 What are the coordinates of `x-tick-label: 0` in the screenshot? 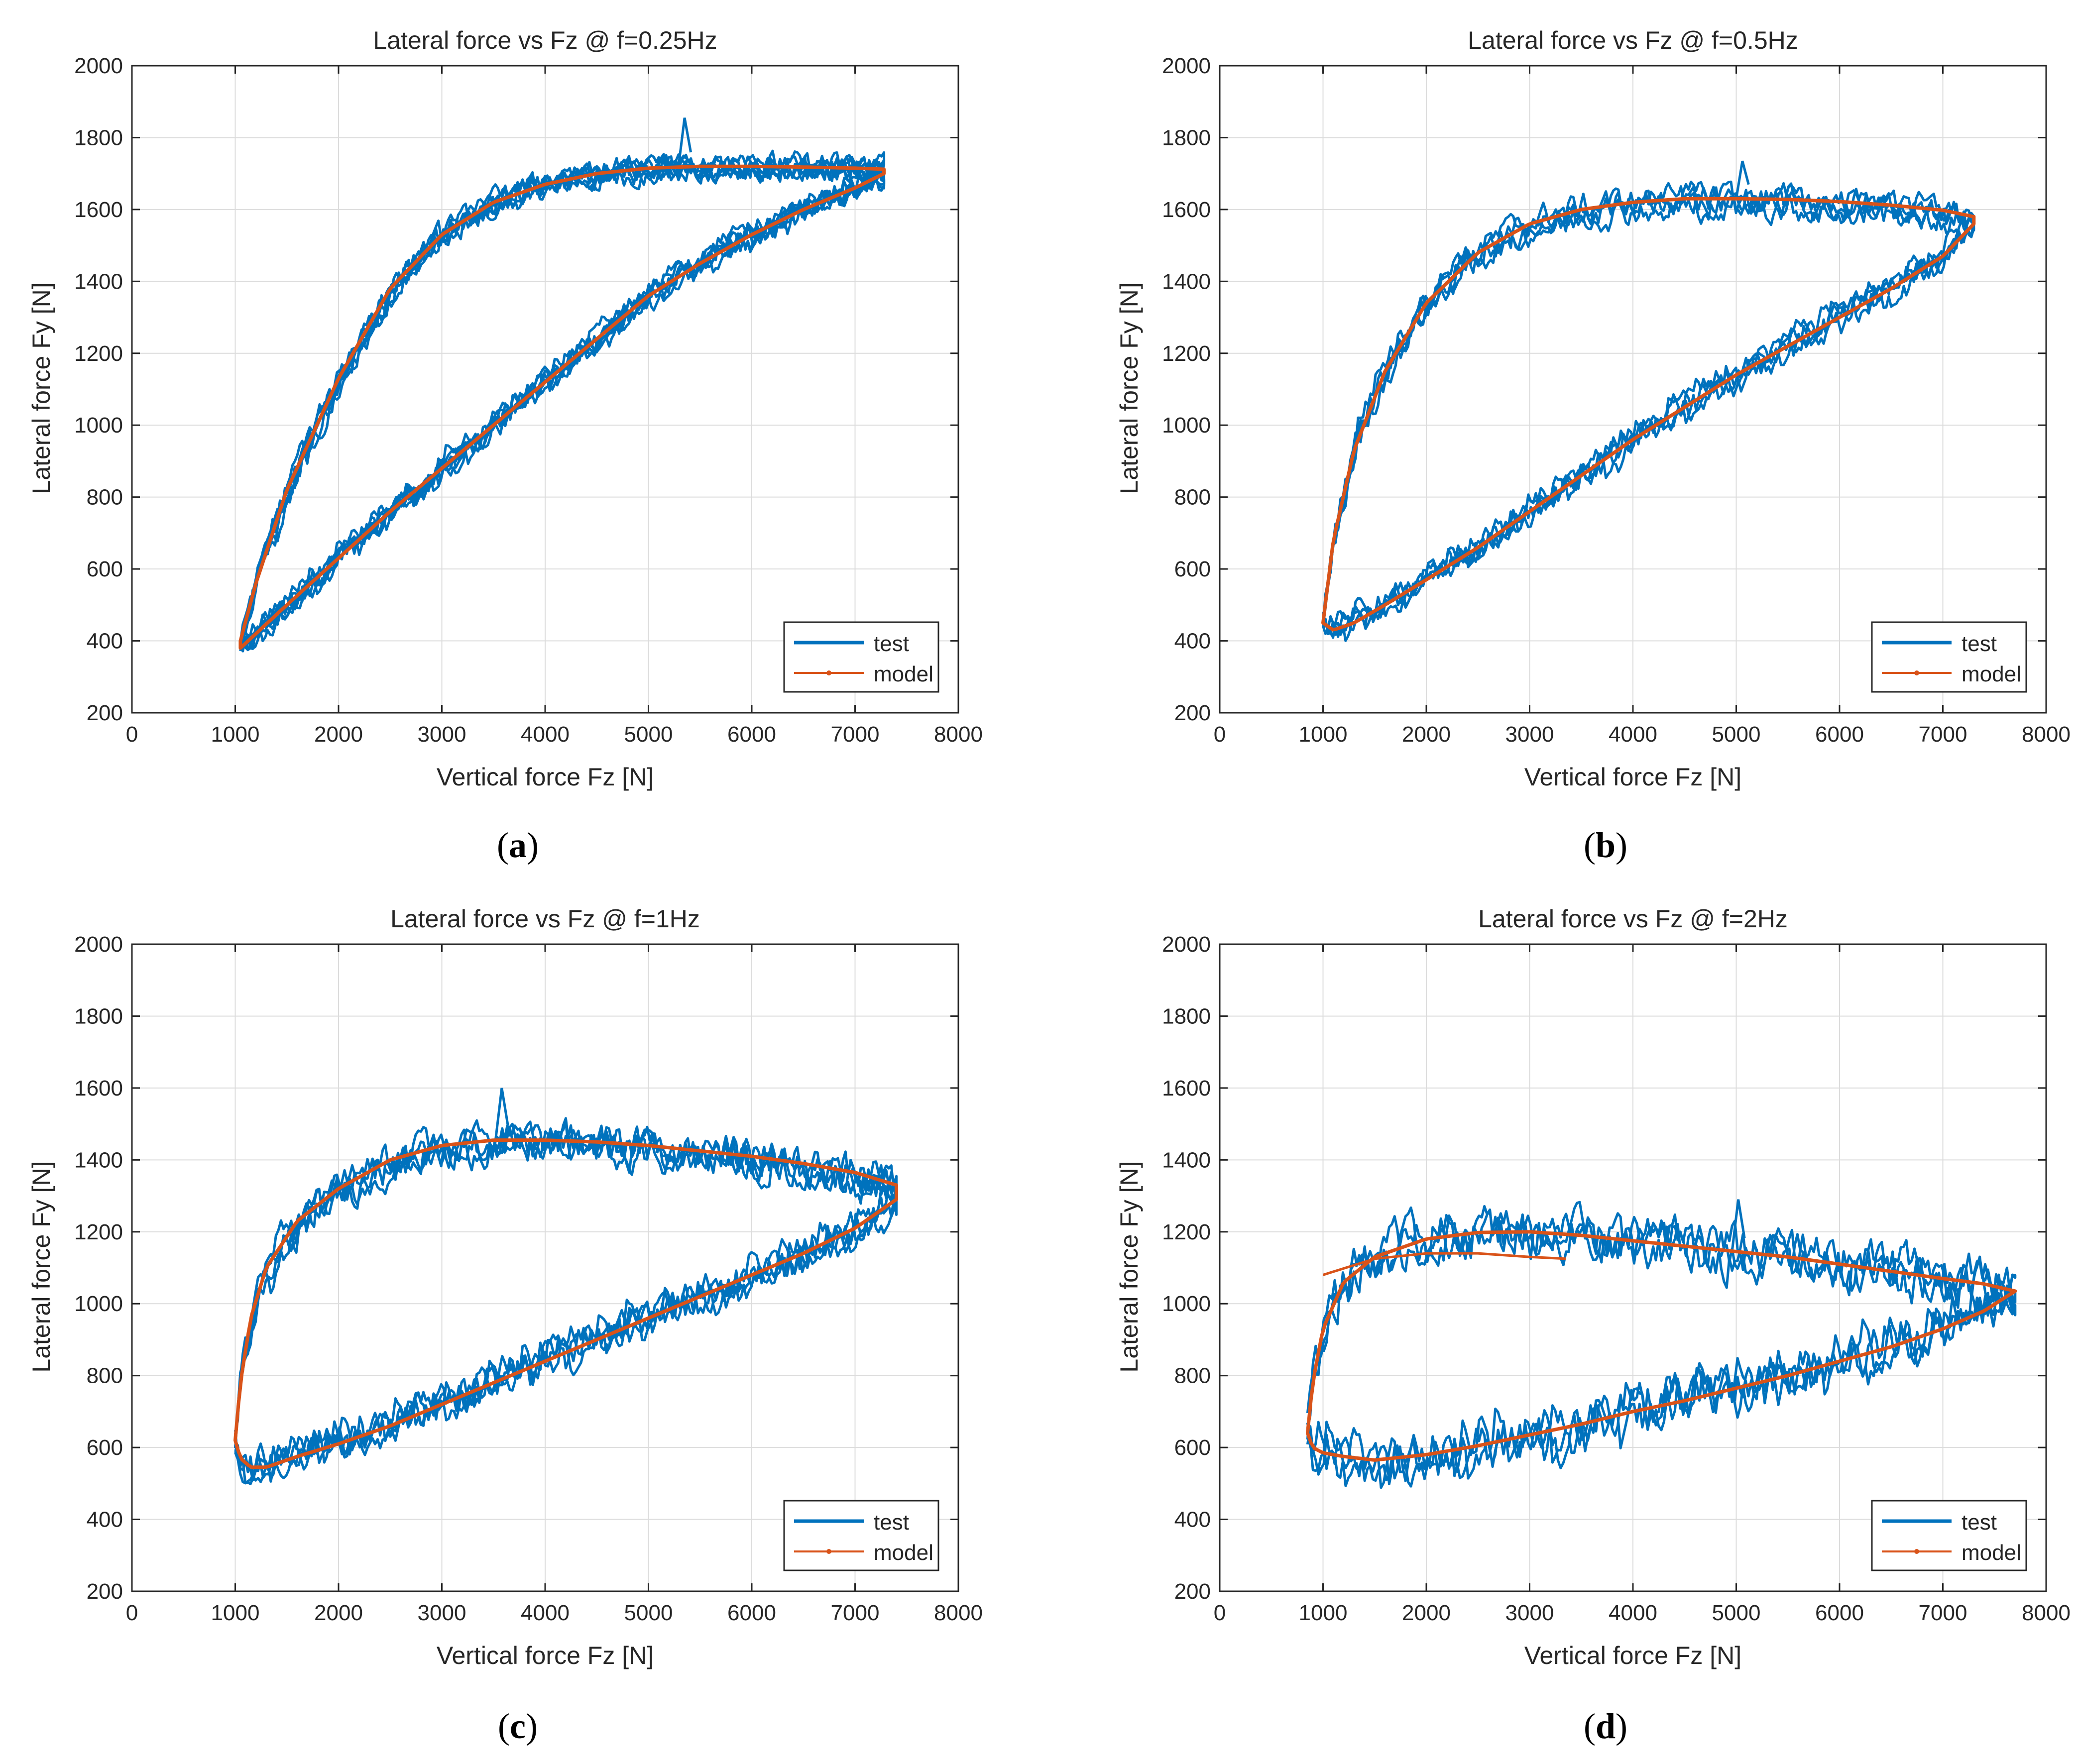 It's located at (132, 1613).